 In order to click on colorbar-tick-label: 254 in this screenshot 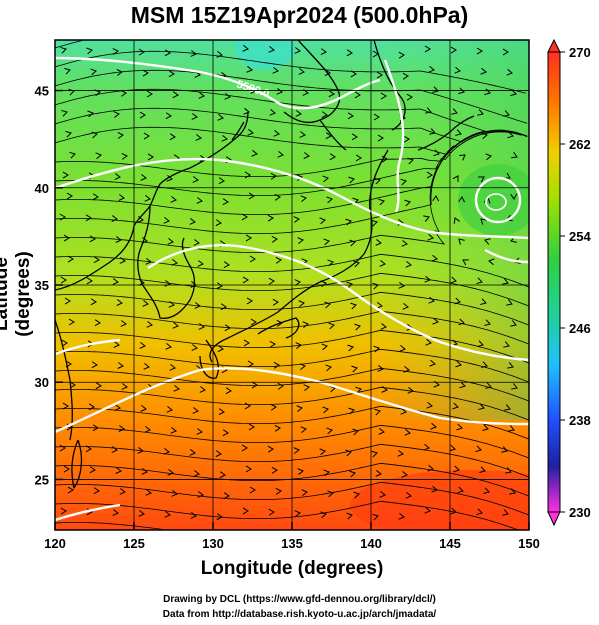, I will do `click(580, 236)`.